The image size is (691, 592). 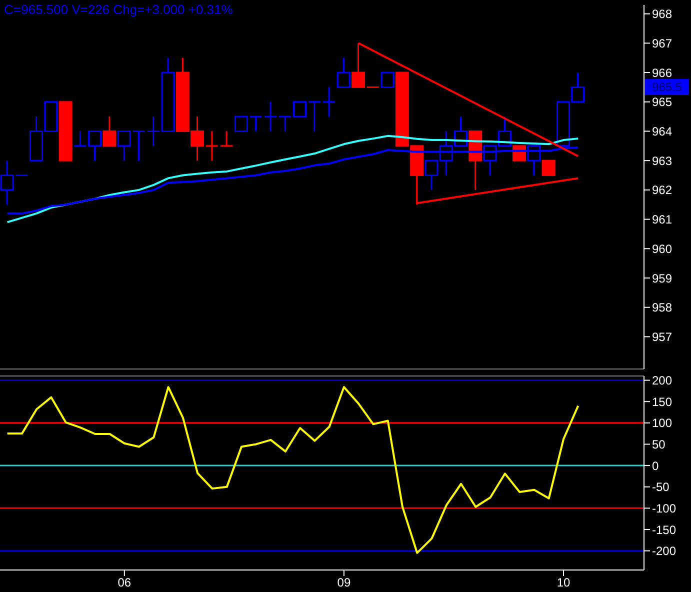 I want to click on x-tick-label: 06, so click(x=125, y=583).